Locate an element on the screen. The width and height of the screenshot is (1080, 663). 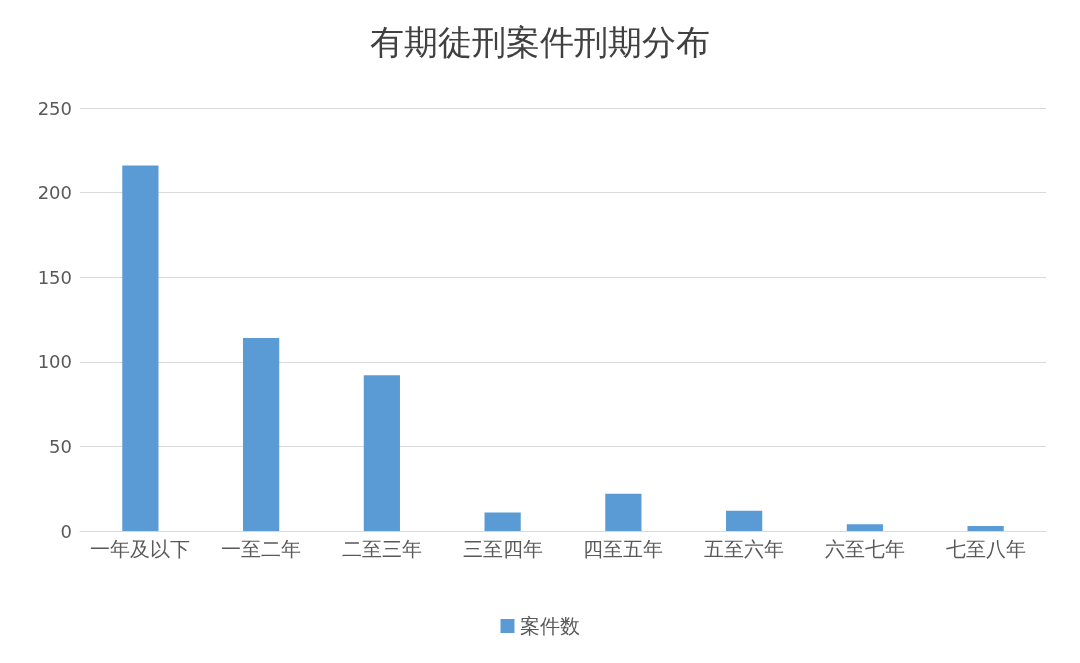
y-tick-label: 250 is located at coordinates (54, 108).